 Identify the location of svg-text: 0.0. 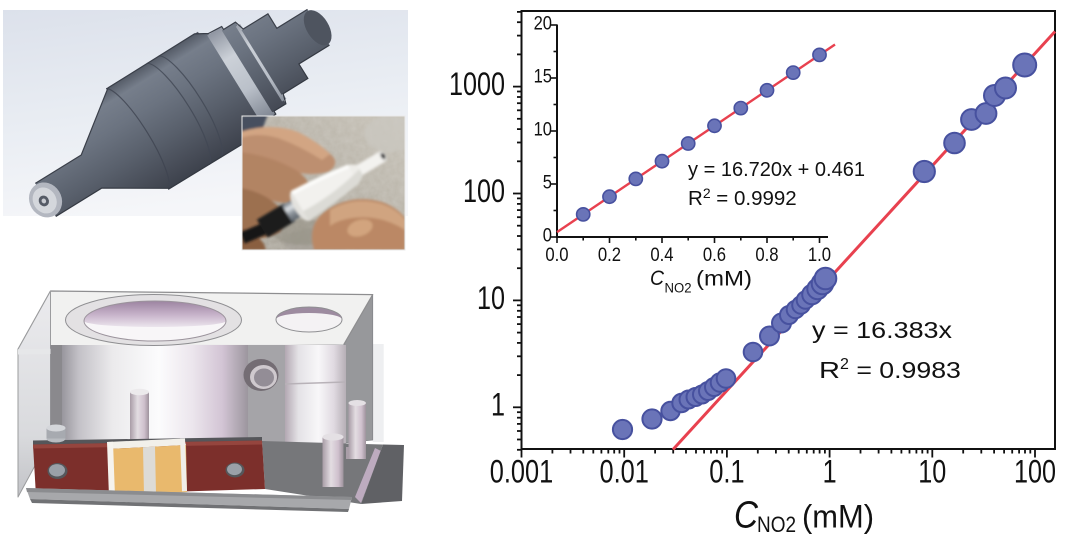
(556, 255).